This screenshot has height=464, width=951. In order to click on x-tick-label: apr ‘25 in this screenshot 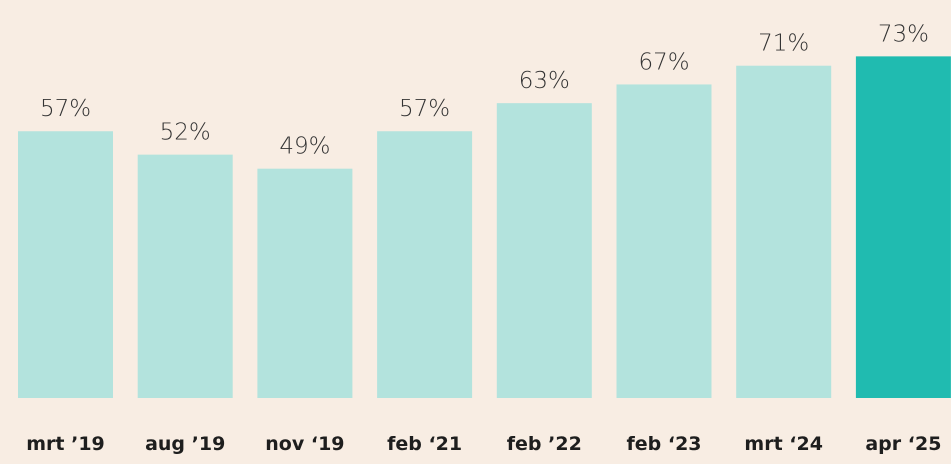, I will do `click(903, 444)`.